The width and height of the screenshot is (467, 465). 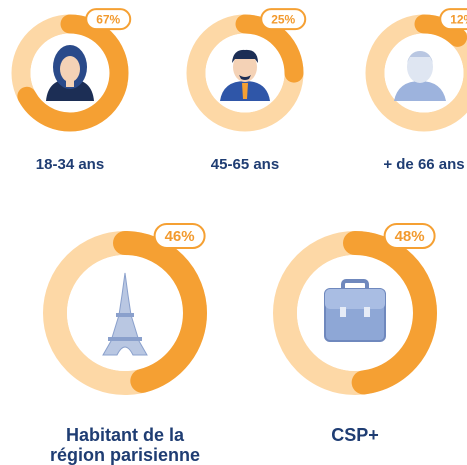 What do you see at coordinates (458, 19) in the screenshot?
I see `value-label: 12%` at bounding box center [458, 19].